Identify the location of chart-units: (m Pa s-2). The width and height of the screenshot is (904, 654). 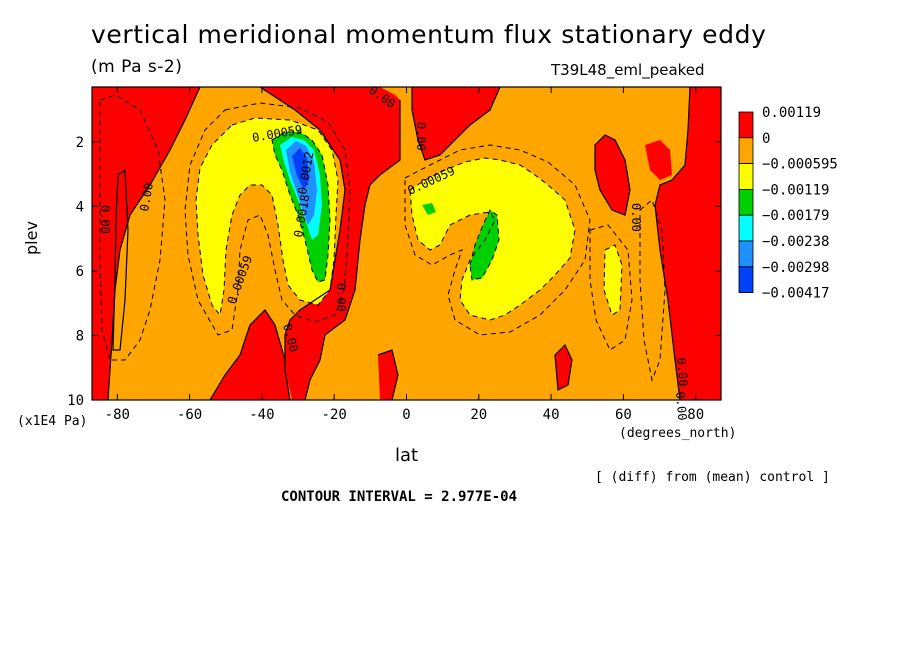
(137, 67).